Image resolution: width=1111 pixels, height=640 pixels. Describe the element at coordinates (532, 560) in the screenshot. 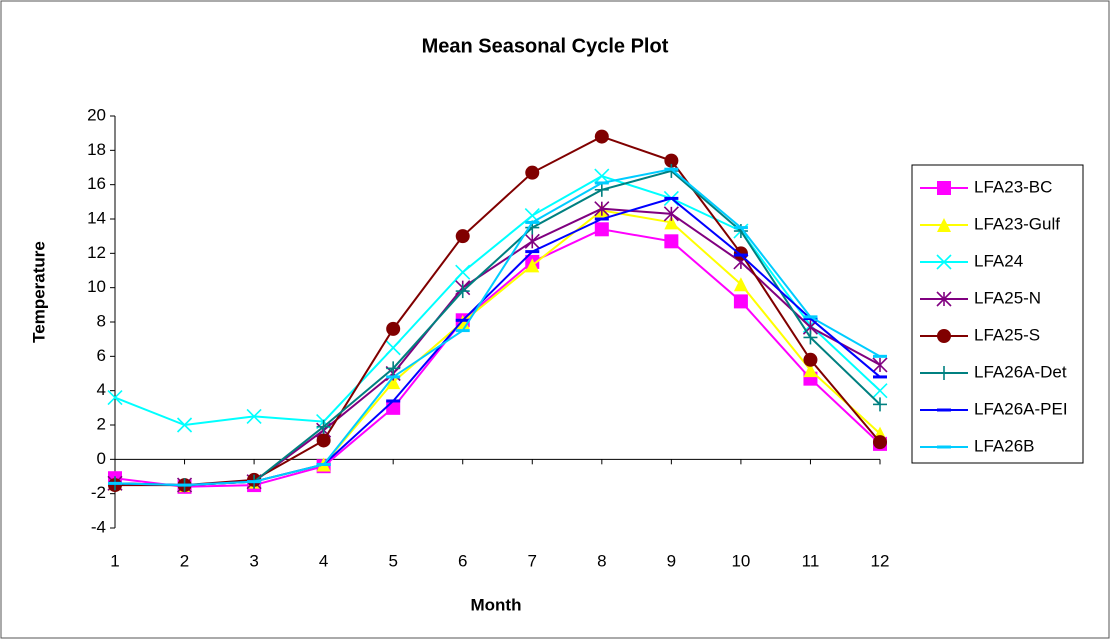

I see `x-tick-label: 7` at that location.